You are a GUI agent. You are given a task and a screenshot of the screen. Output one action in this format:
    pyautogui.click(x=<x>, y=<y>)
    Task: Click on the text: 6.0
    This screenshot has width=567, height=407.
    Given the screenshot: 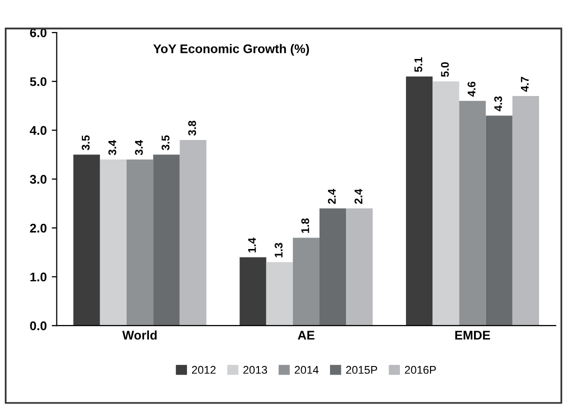 What is the action you would take?
    pyautogui.click(x=38, y=33)
    